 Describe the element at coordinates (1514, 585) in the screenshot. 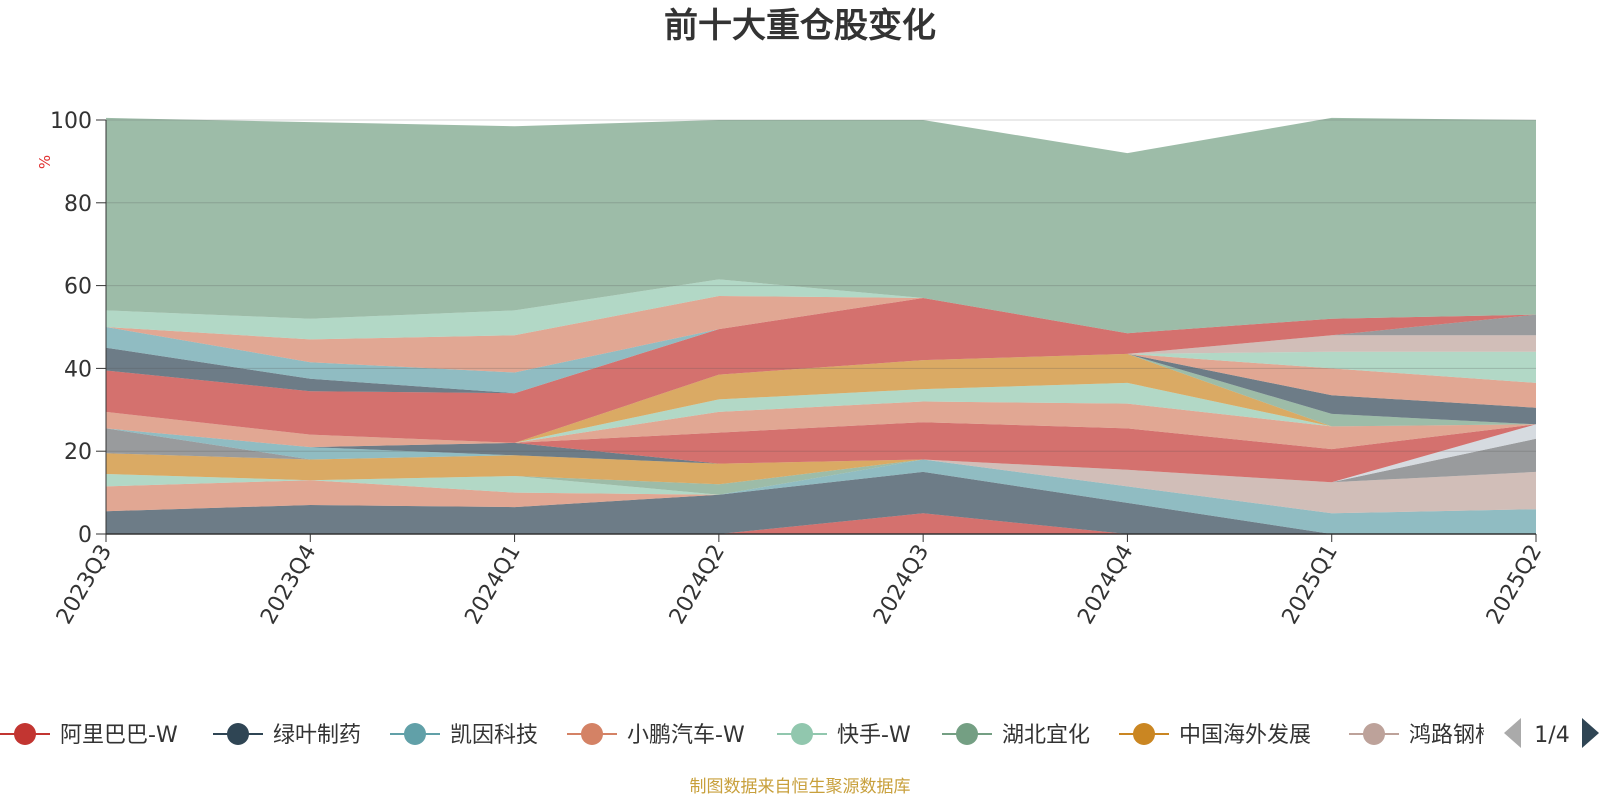

I see `x-tick-label: 2025Q2` at that location.